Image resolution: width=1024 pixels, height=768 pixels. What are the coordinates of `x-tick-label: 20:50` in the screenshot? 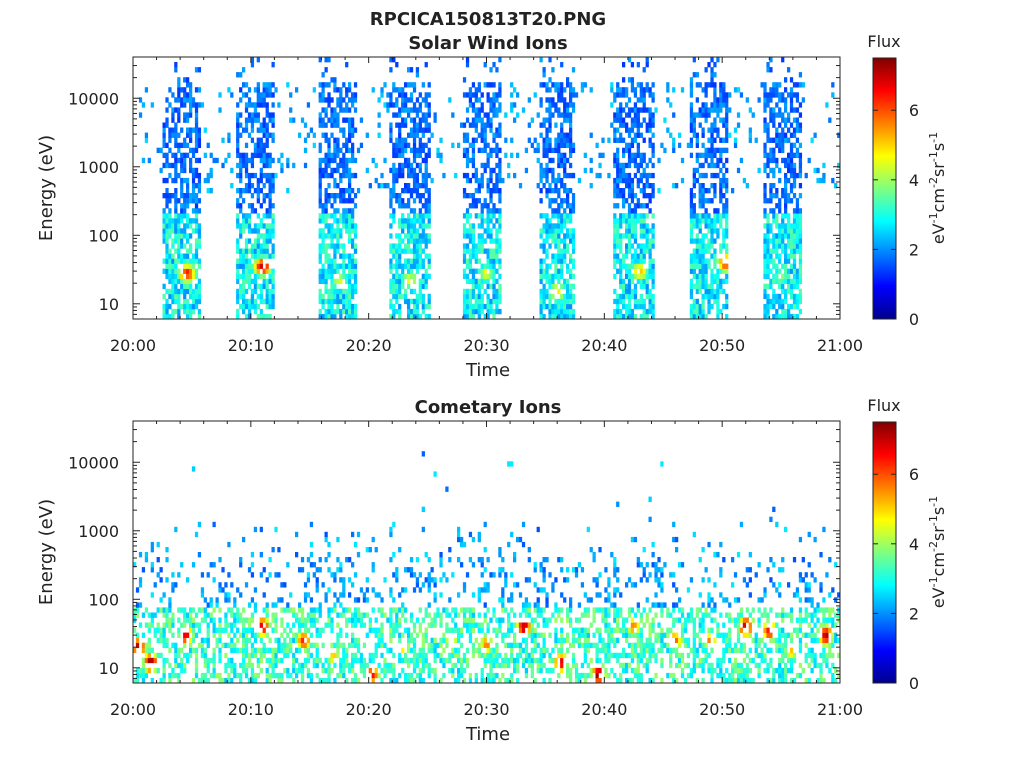 It's located at (722, 345).